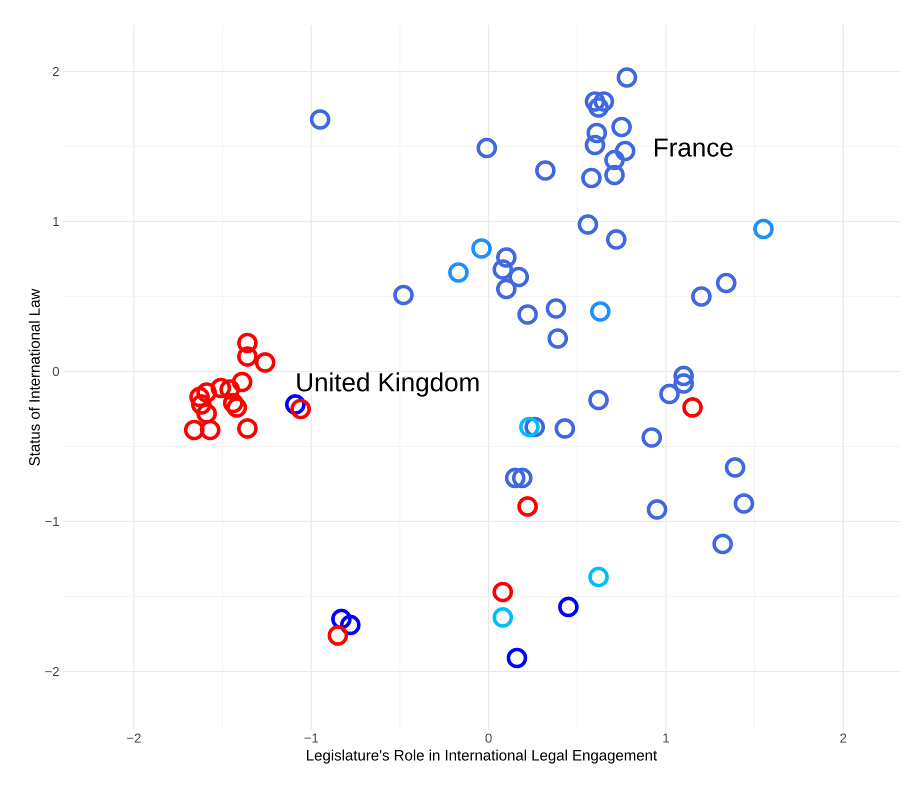  Describe the element at coordinates (482, 757) in the screenshot. I see `x-axis-title: Legislature's Role in International Legal Engagement` at that location.